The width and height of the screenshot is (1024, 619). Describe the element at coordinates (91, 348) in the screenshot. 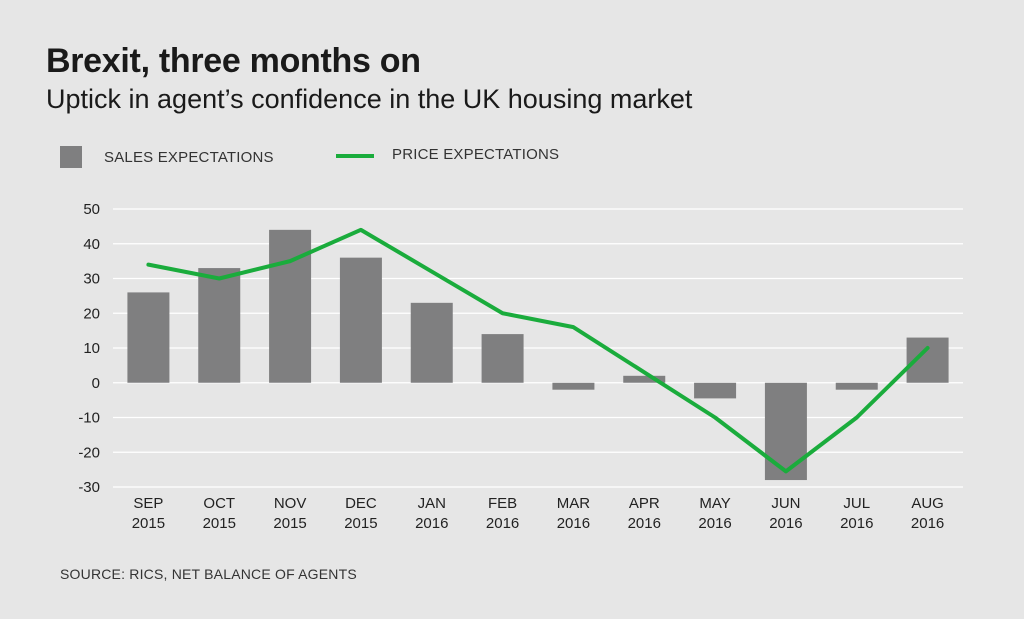

I see `y-tick-label-10: 10` at that location.